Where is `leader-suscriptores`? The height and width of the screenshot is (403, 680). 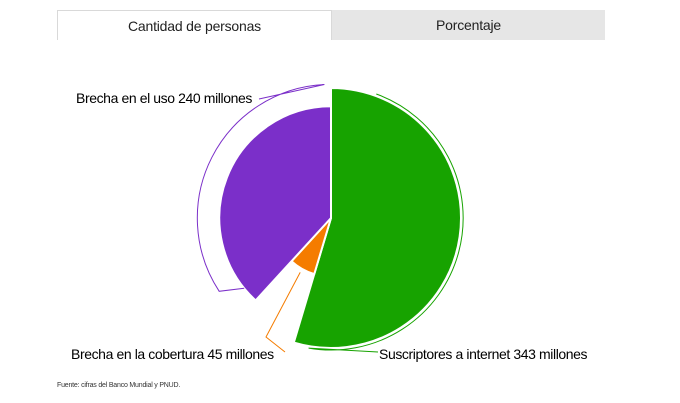 leader-suscriptores is located at coordinates (386, 223).